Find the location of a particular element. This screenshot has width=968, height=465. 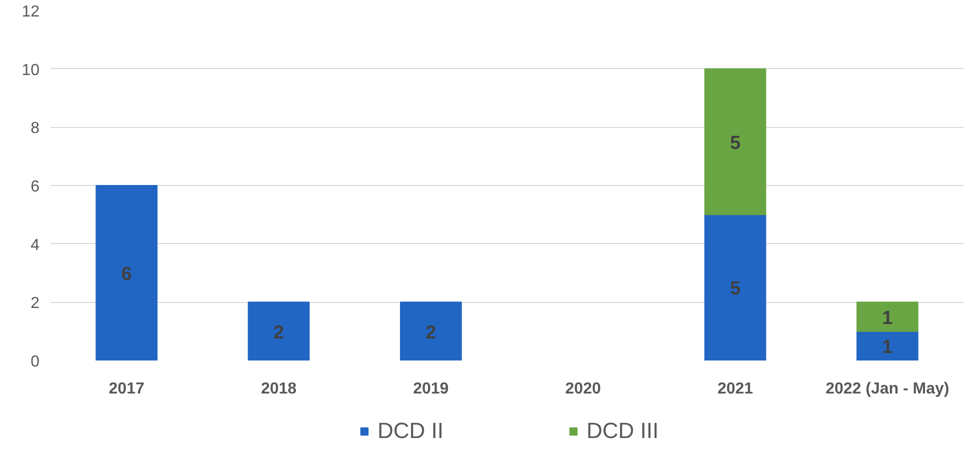

y-tick-label: 0 is located at coordinates (35, 362).